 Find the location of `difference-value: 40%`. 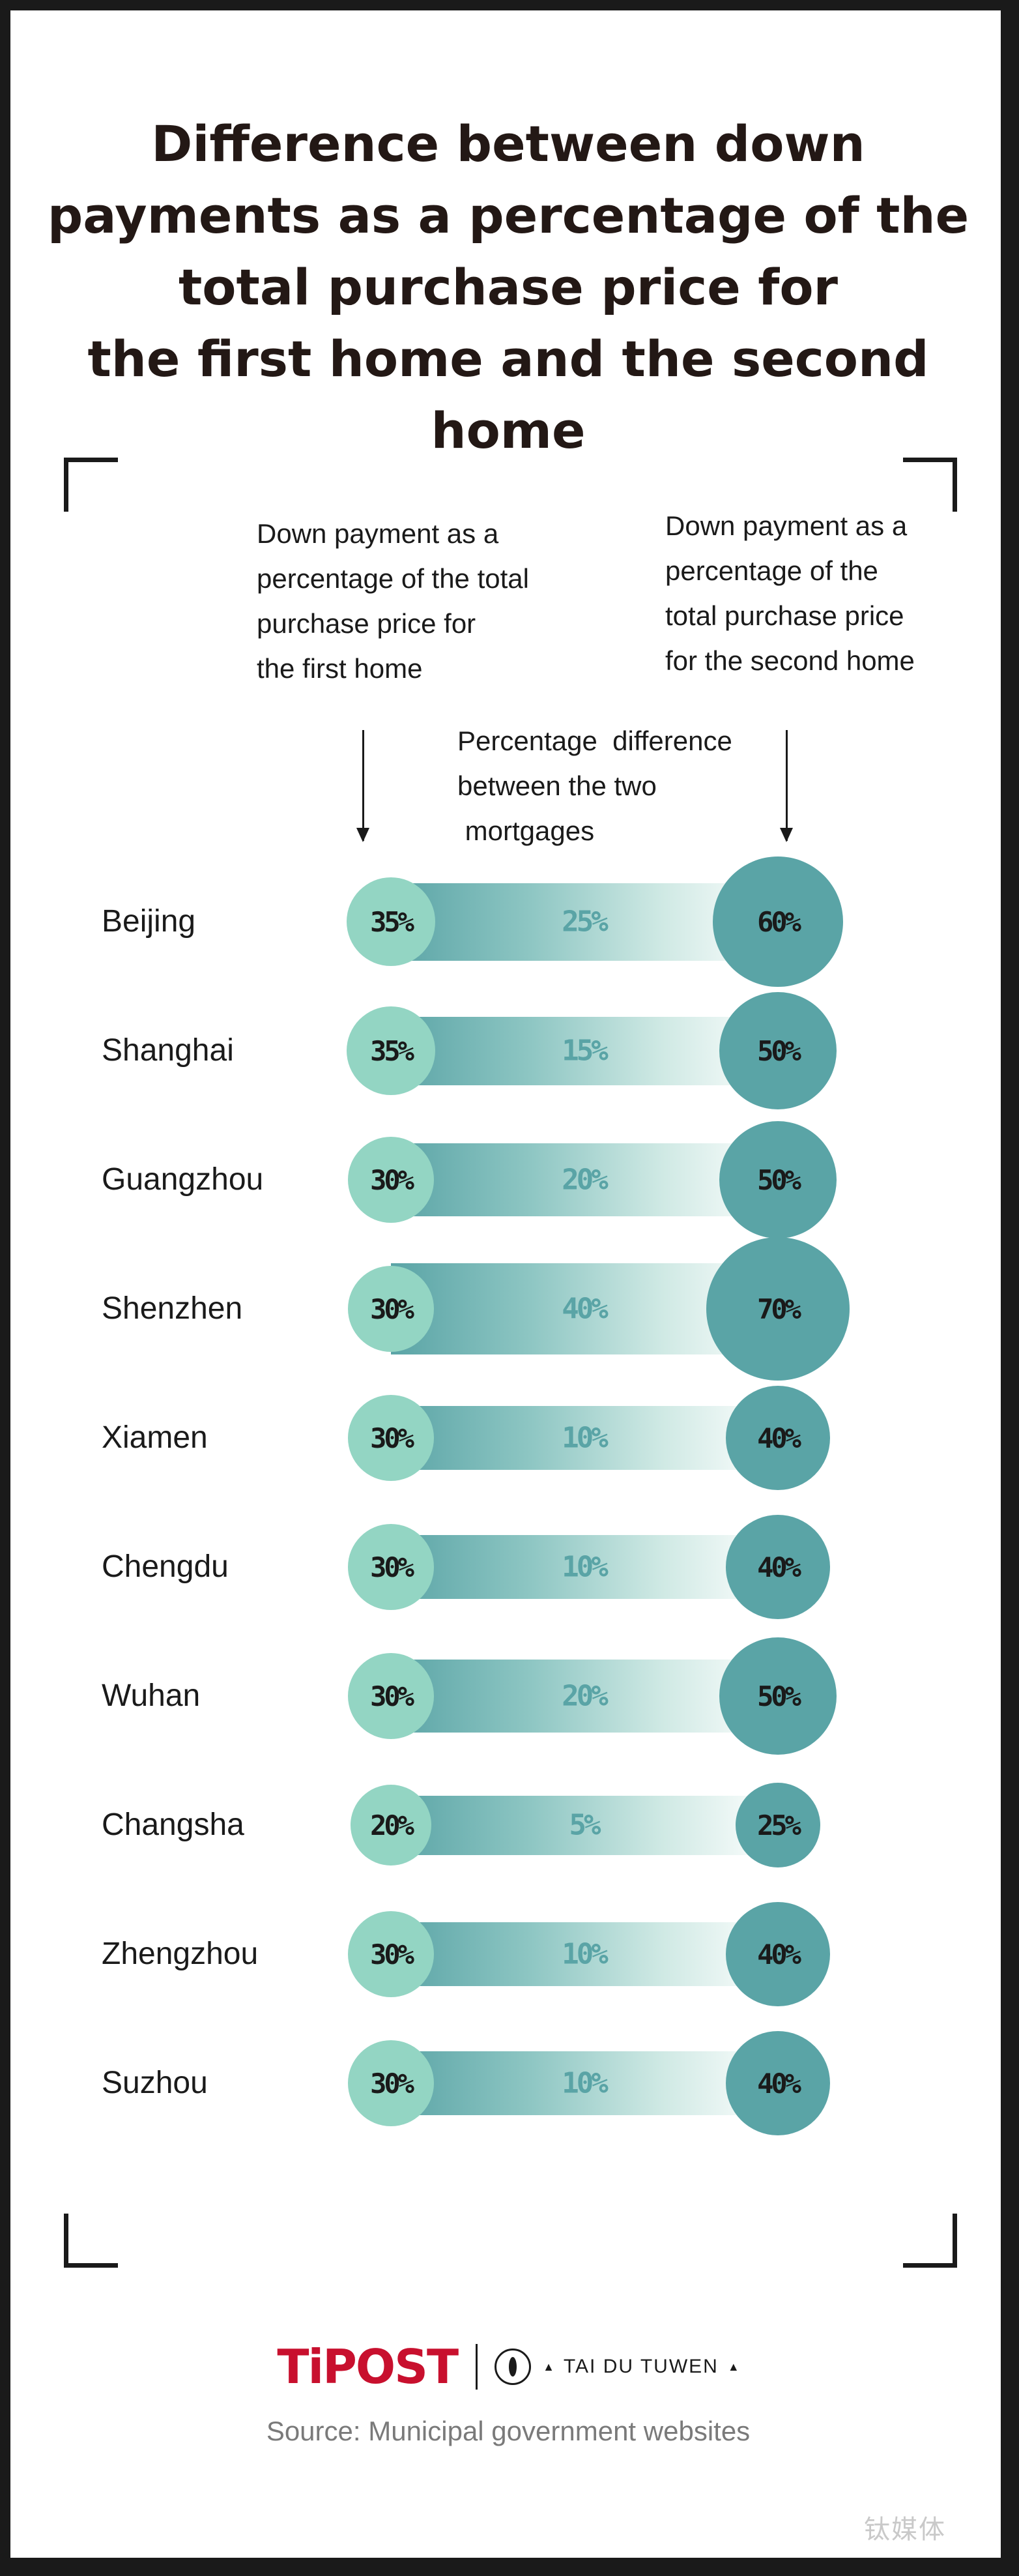

difference-value: 40% is located at coordinates (585, 1309).